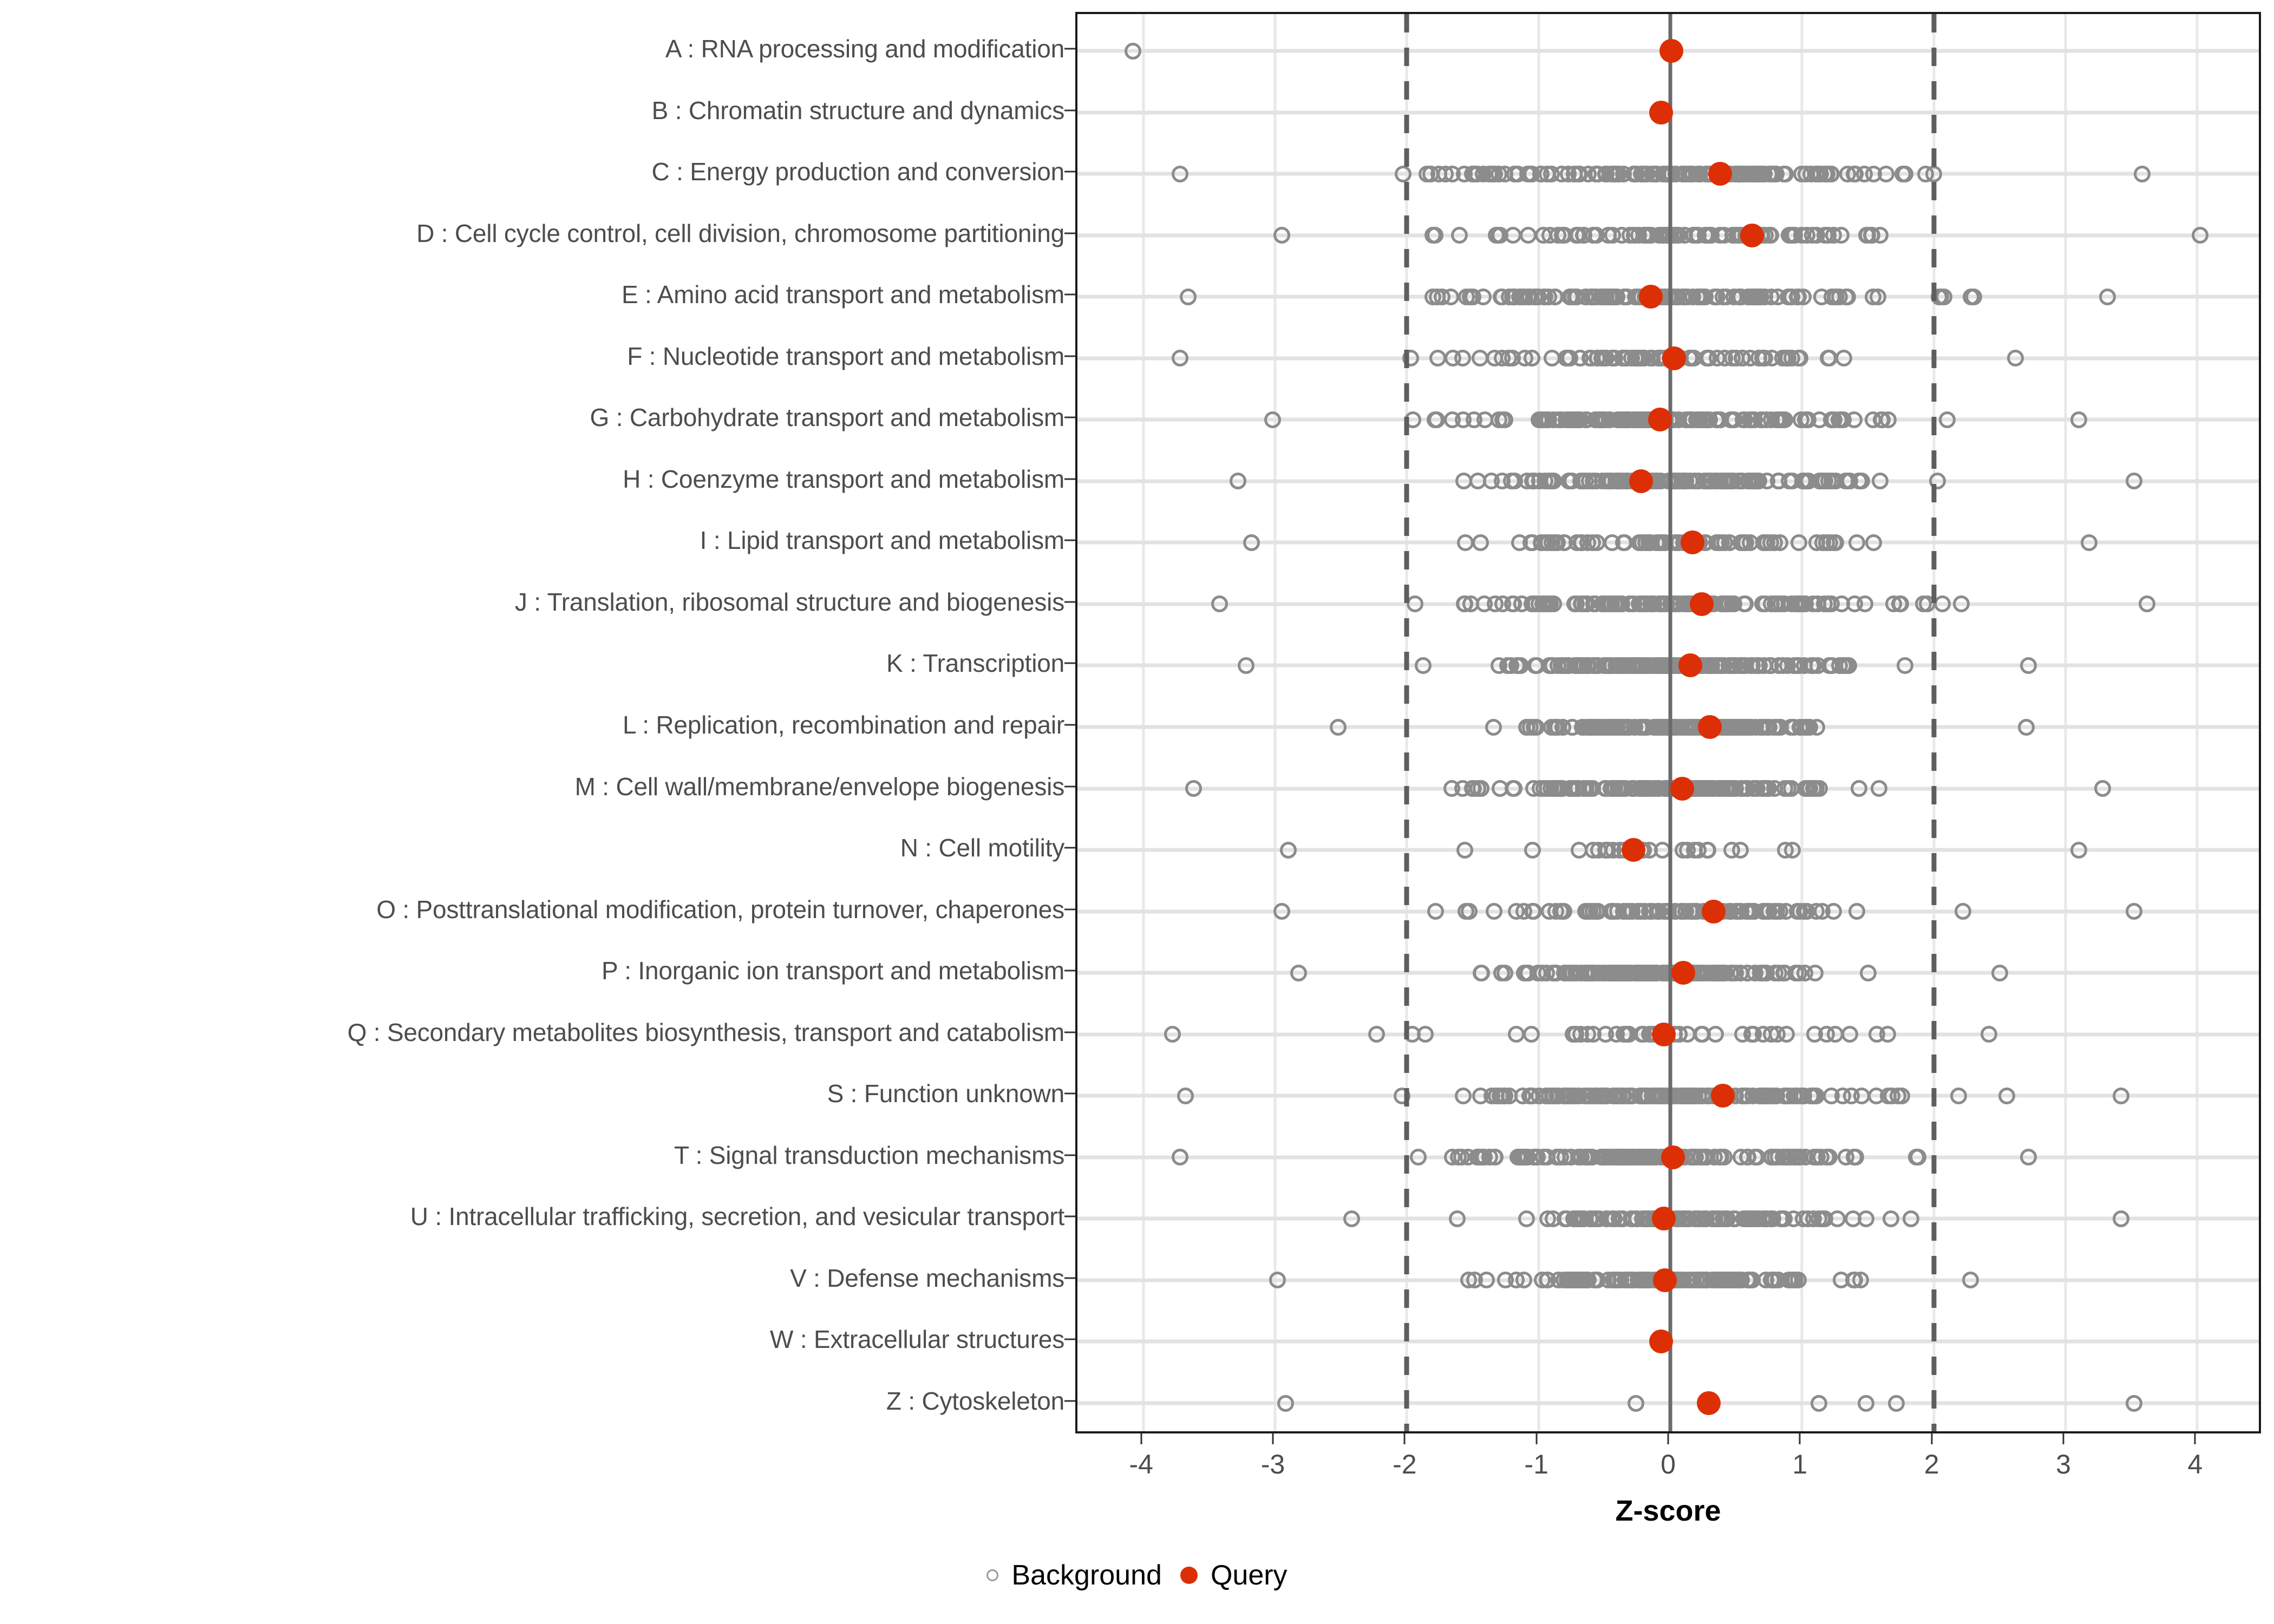  Describe the element at coordinates (1669, 1464) in the screenshot. I see `x-axis-tick-label: 0` at that location.